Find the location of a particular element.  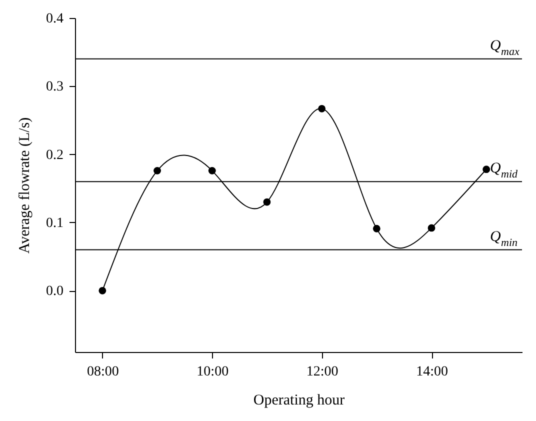

x-tick-label: 12:00 is located at coordinates (322, 372).